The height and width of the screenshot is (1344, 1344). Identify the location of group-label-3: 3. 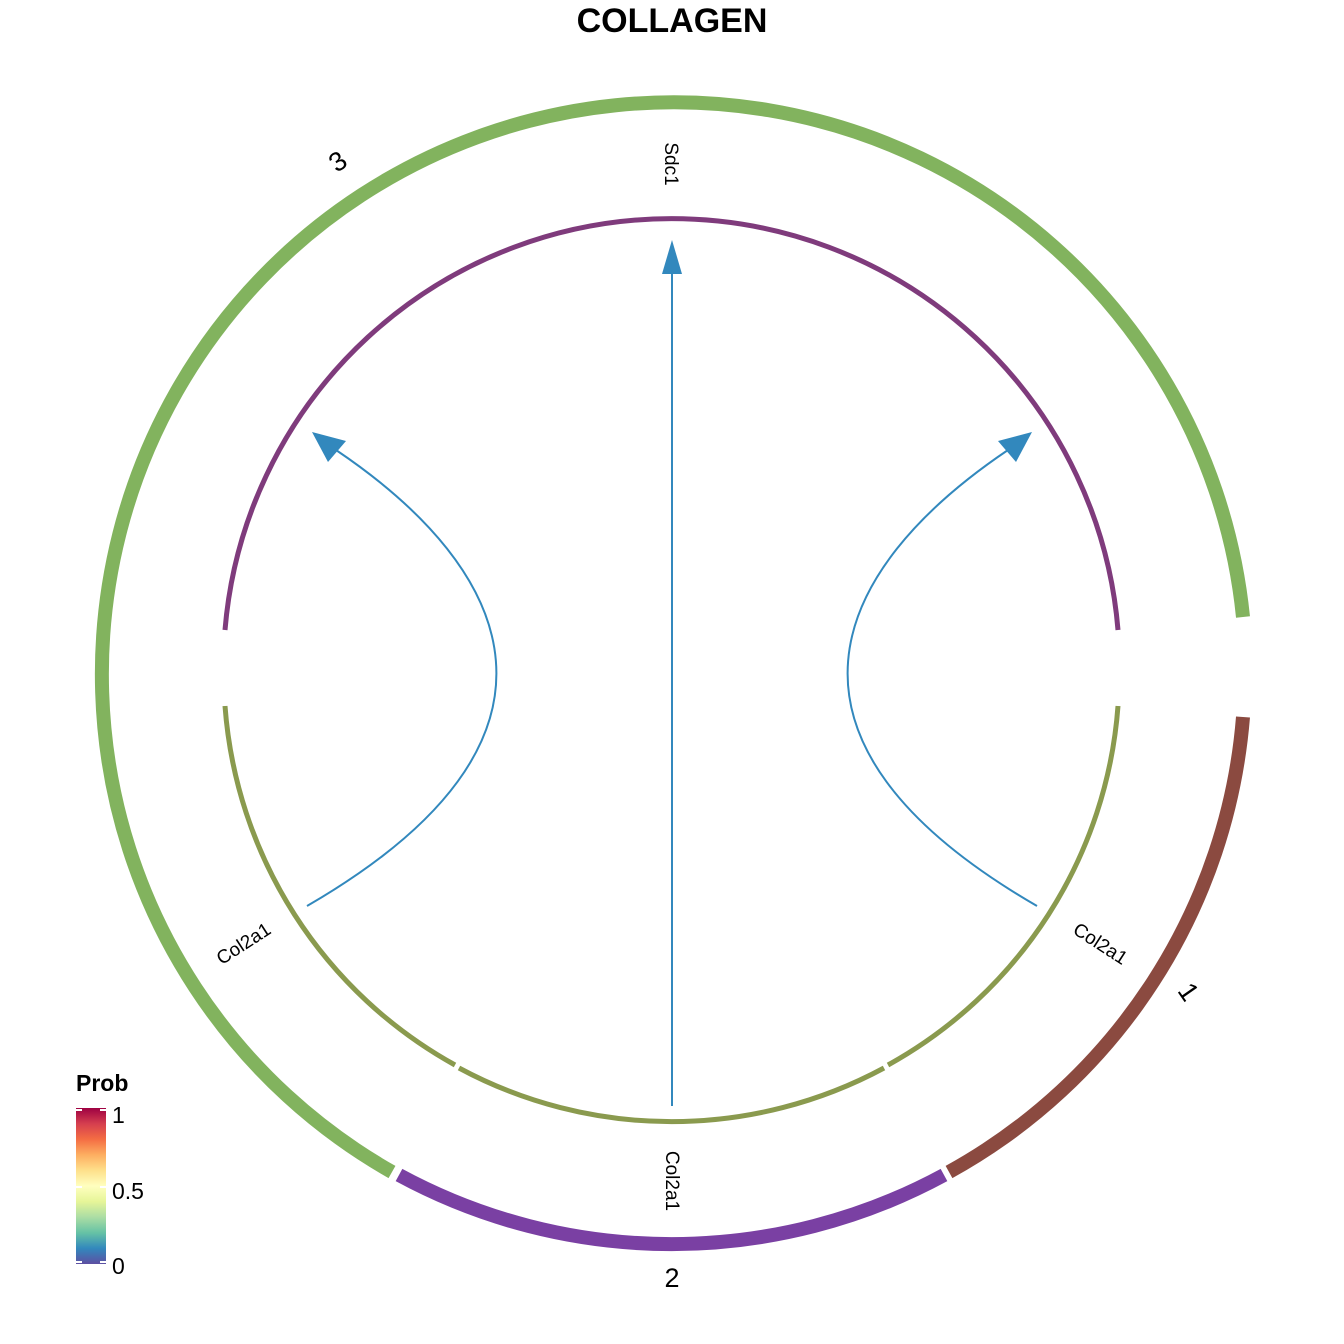
(338, 161).